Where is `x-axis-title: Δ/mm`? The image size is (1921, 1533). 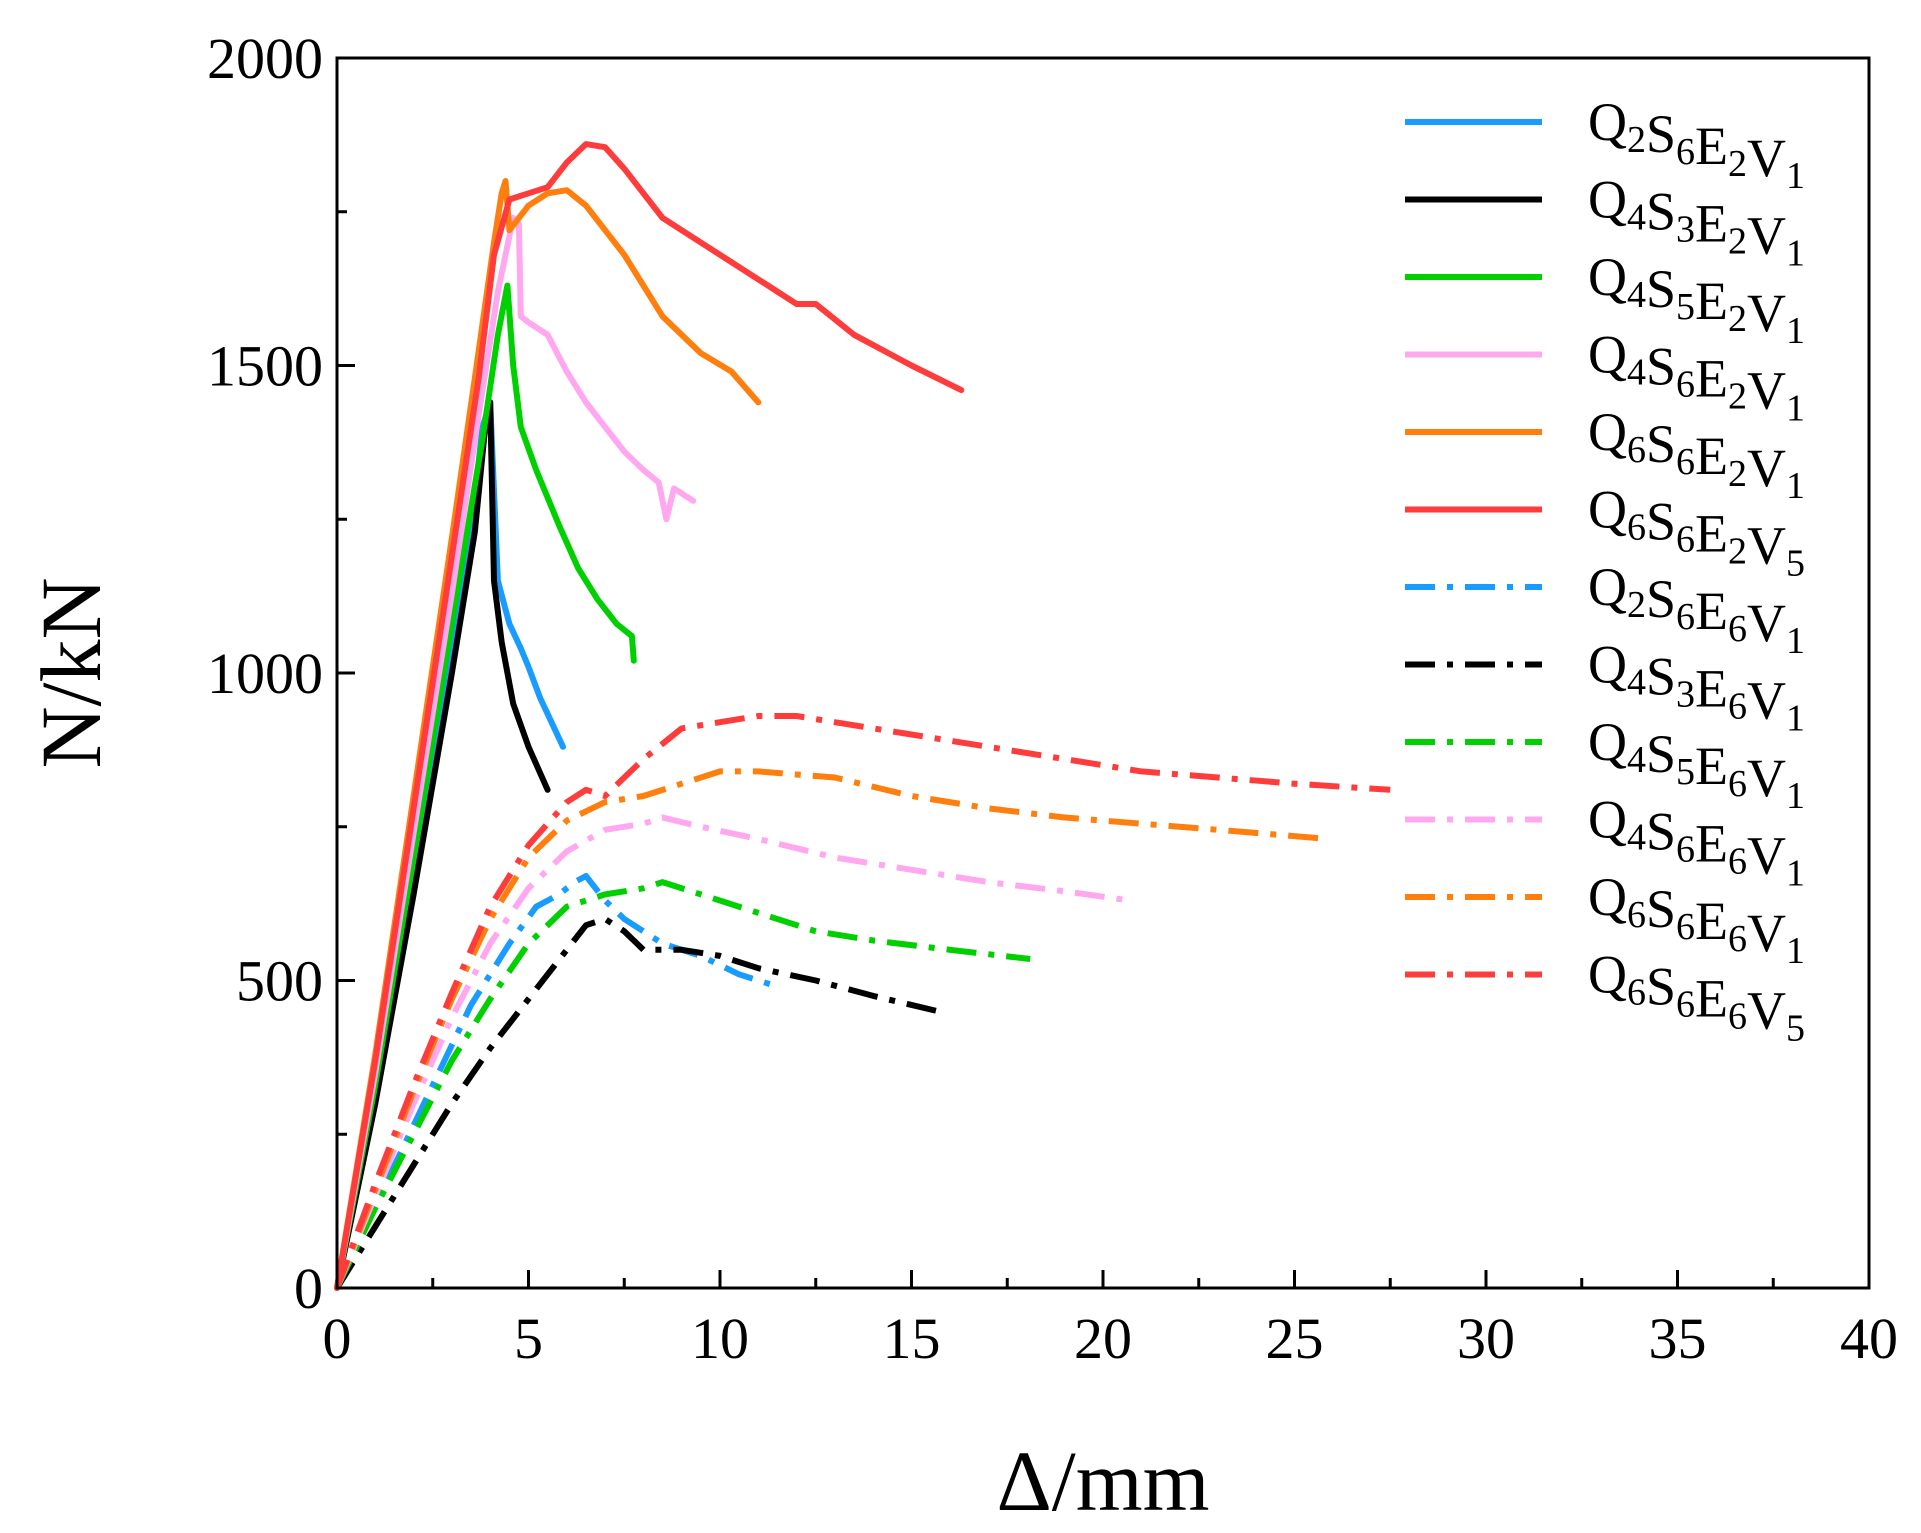
x-axis-title: Δ/mm is located at coordinates (1103, 1481).